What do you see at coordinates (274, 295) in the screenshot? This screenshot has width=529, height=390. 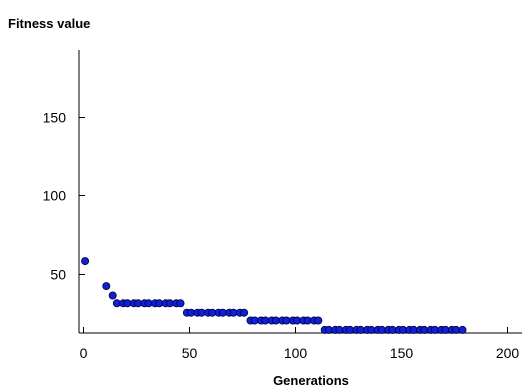 I see `data-points` at bounding box center [274, 295].